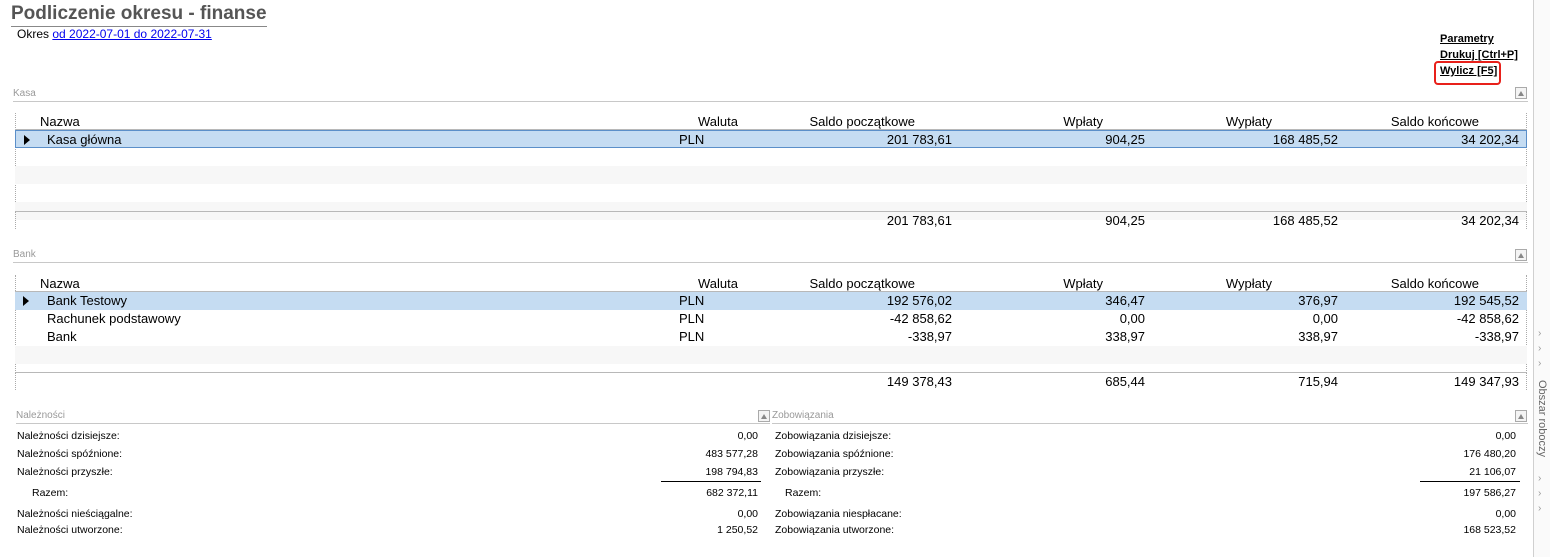 Image resolution: width=1550 pixels, height=557 pixels. I want to click on workspace-sidebar-tab: Obszar roboczy, so click(1543, 425).